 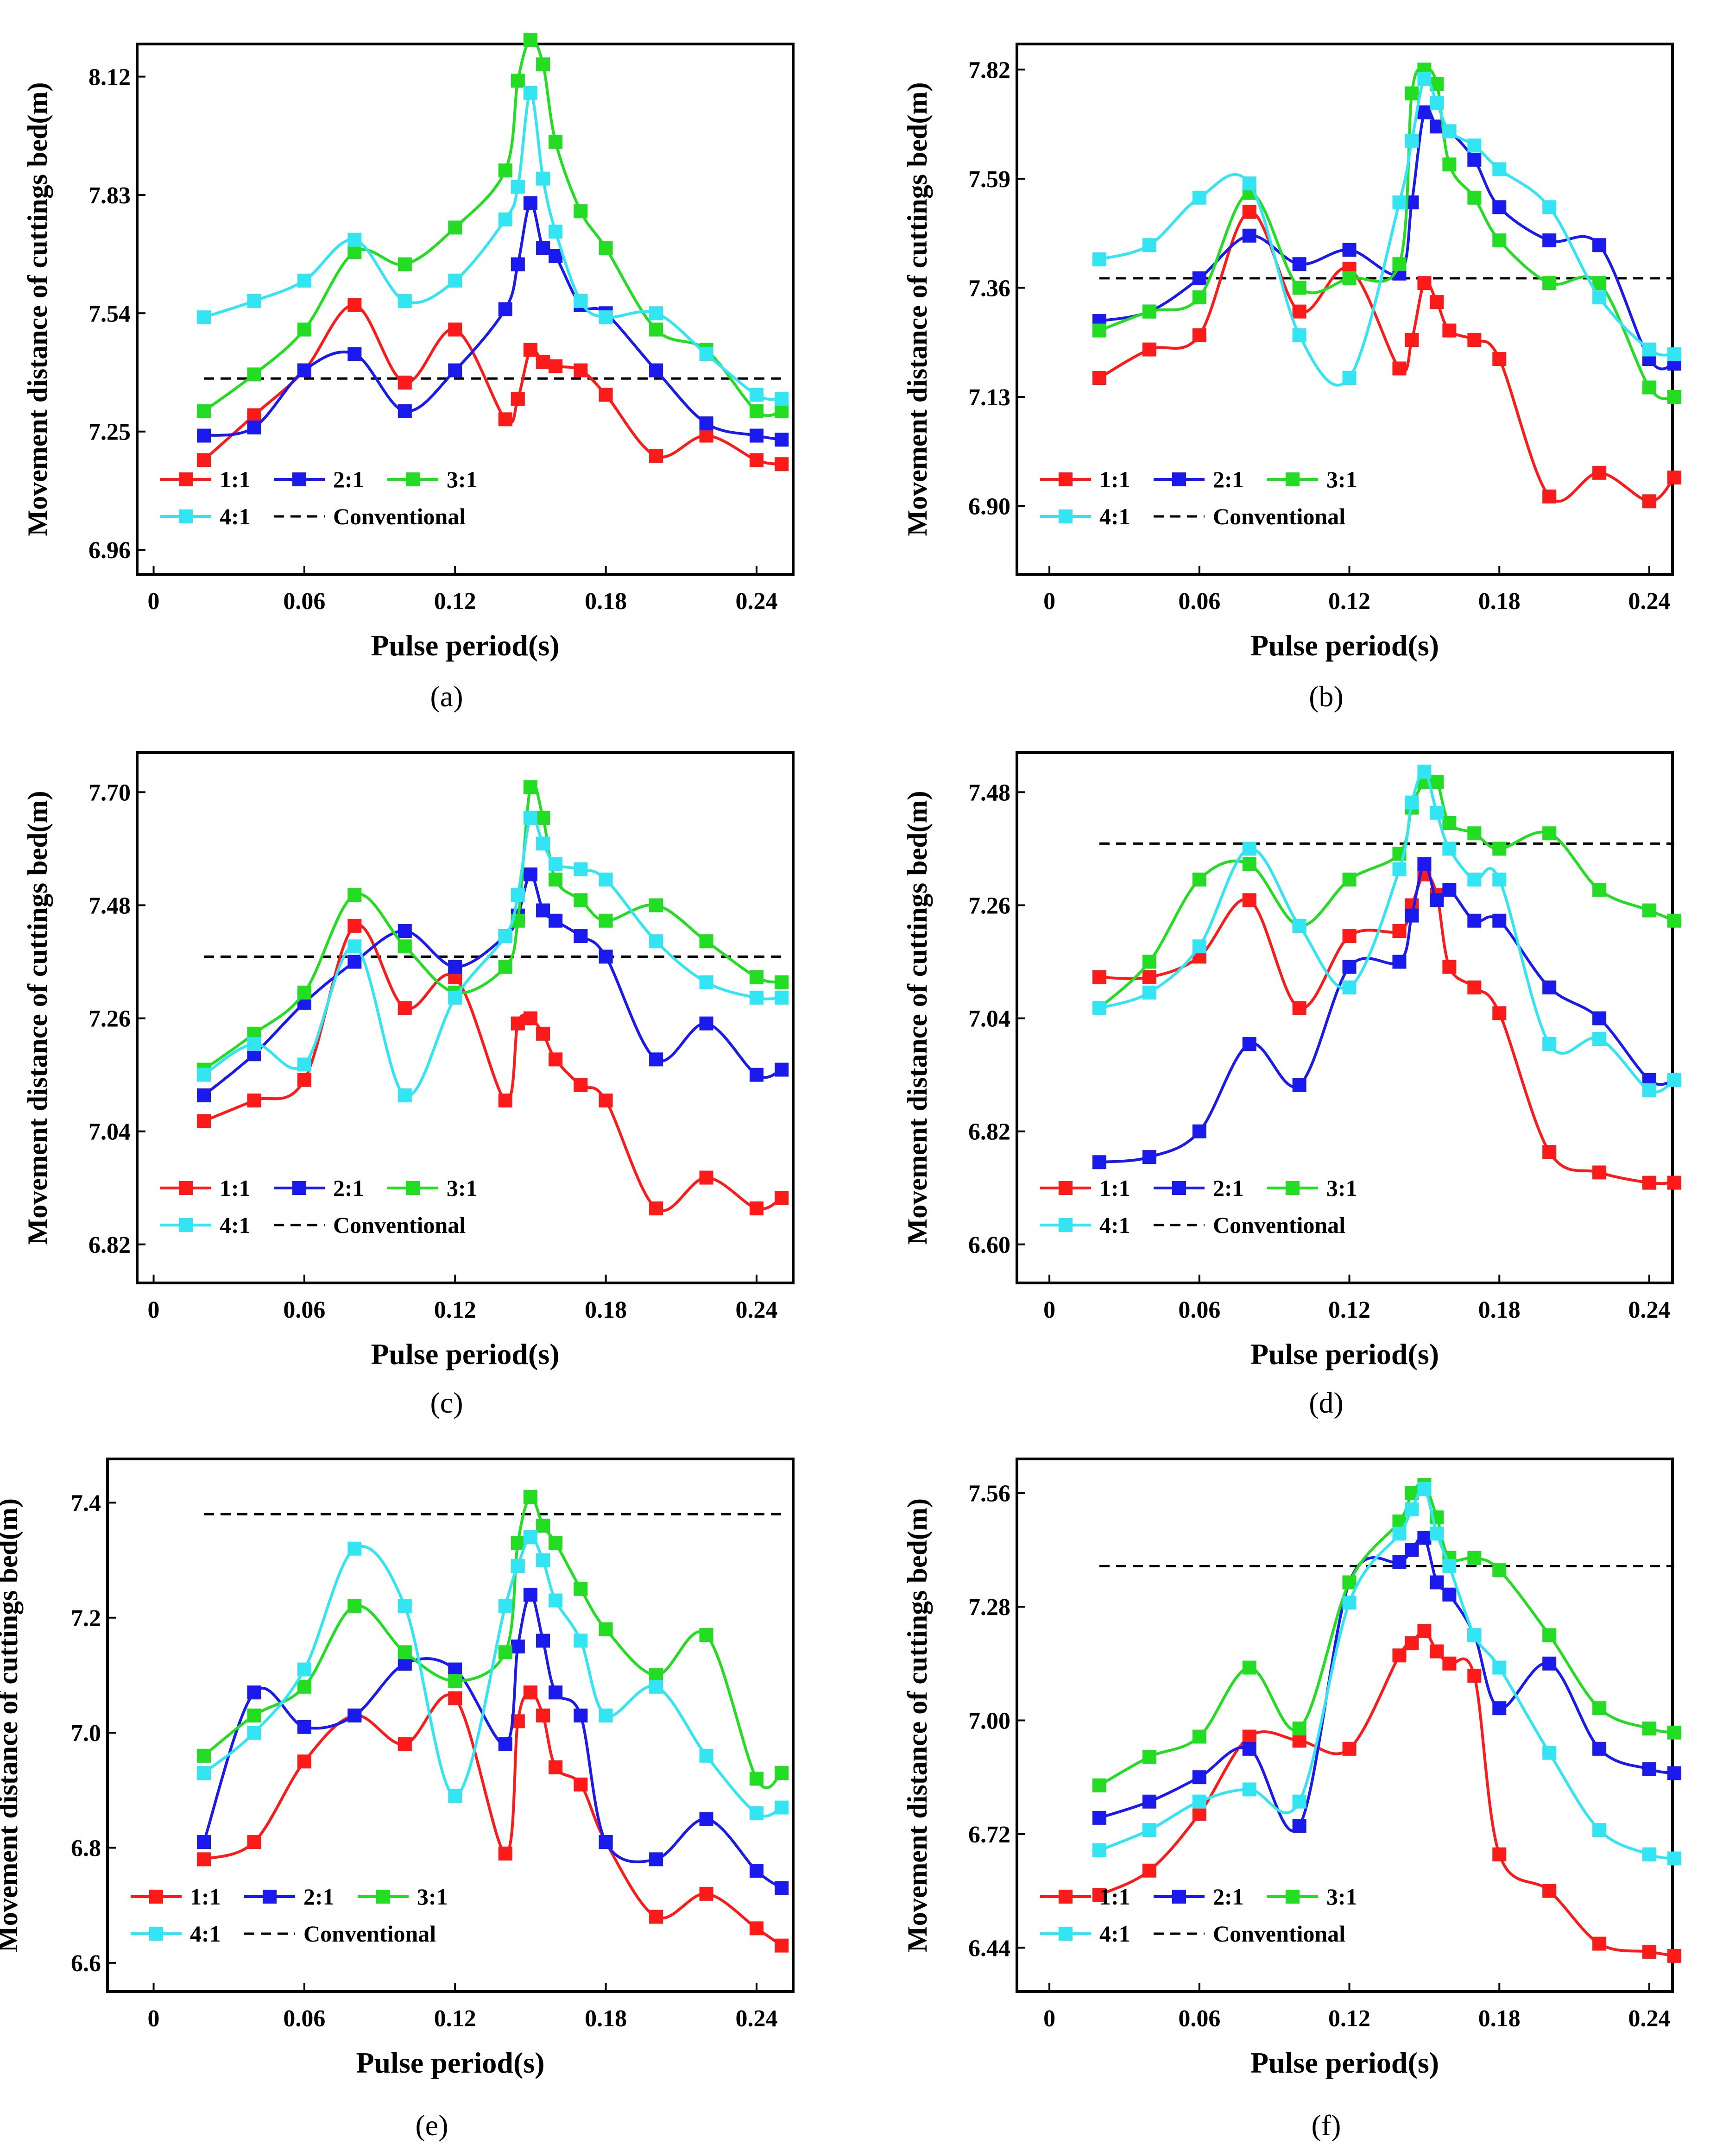 I want to click on x-tick-label: 0, so click(x=1049, y=601).